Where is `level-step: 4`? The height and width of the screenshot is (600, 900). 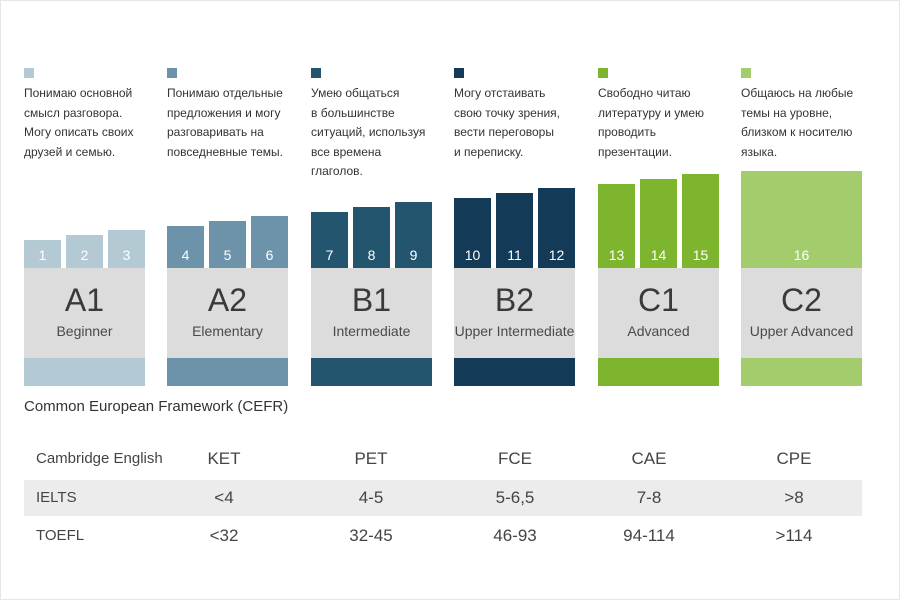
level-step: 4 is located at coordinates (185, 247).